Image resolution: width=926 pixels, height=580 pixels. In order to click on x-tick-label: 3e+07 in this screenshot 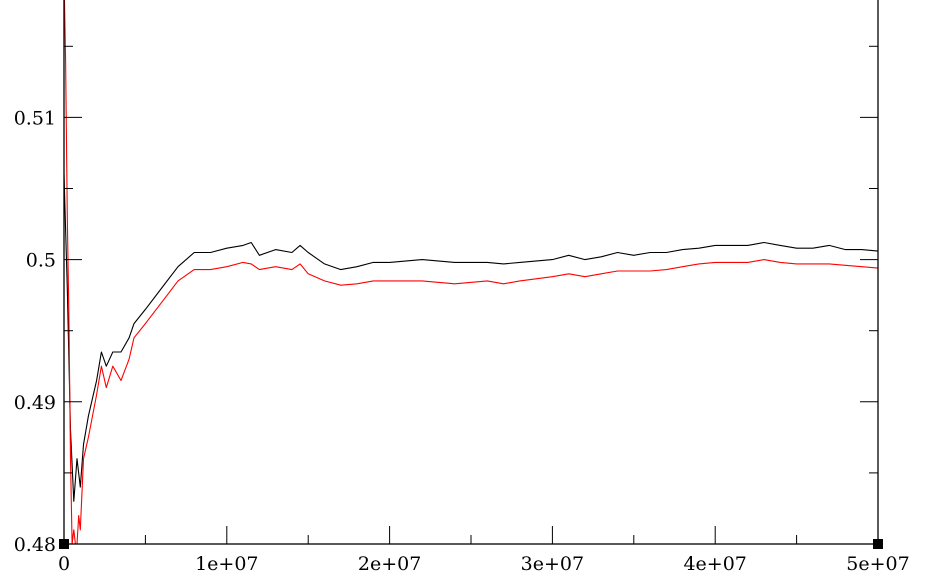, I will do `click(552, 564)`.